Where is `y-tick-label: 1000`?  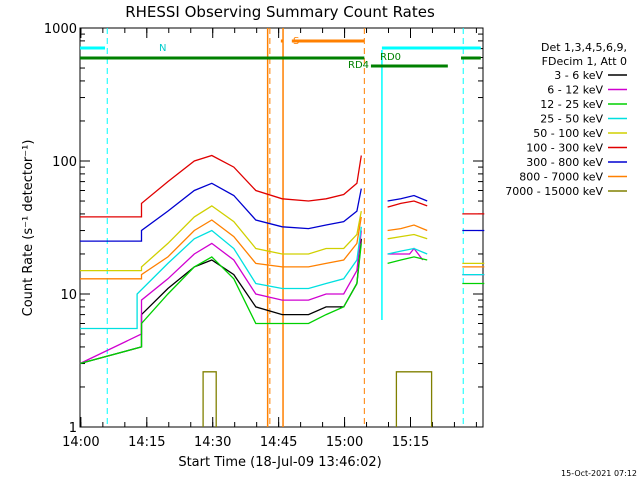 y-tick-label: 1000 is located at coordinates (60, 29).